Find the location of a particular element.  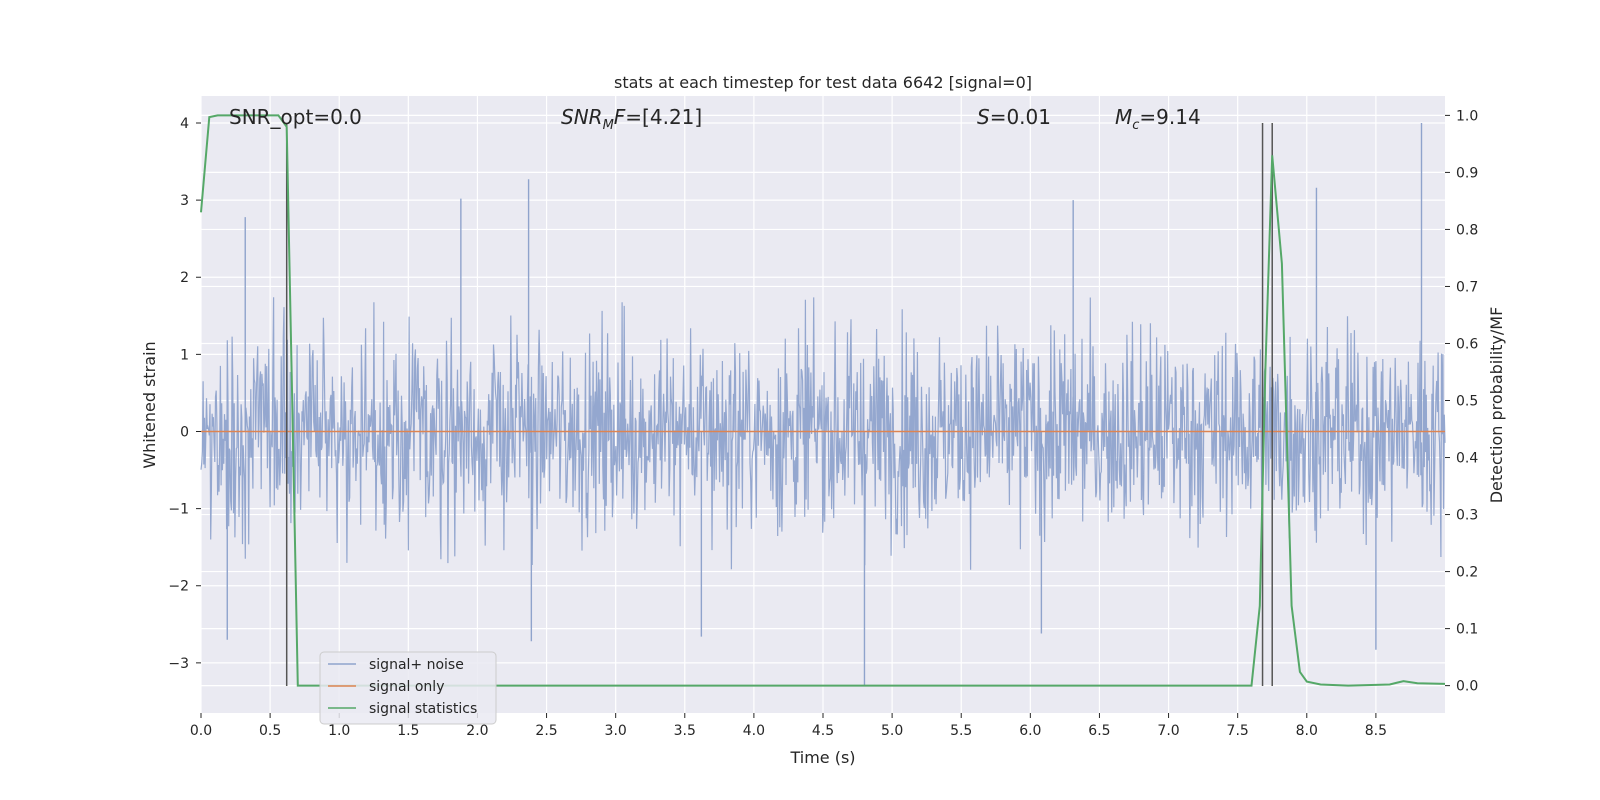

annotation-snr-mf-value: =[4.21] is located at coordinates (663, 117).